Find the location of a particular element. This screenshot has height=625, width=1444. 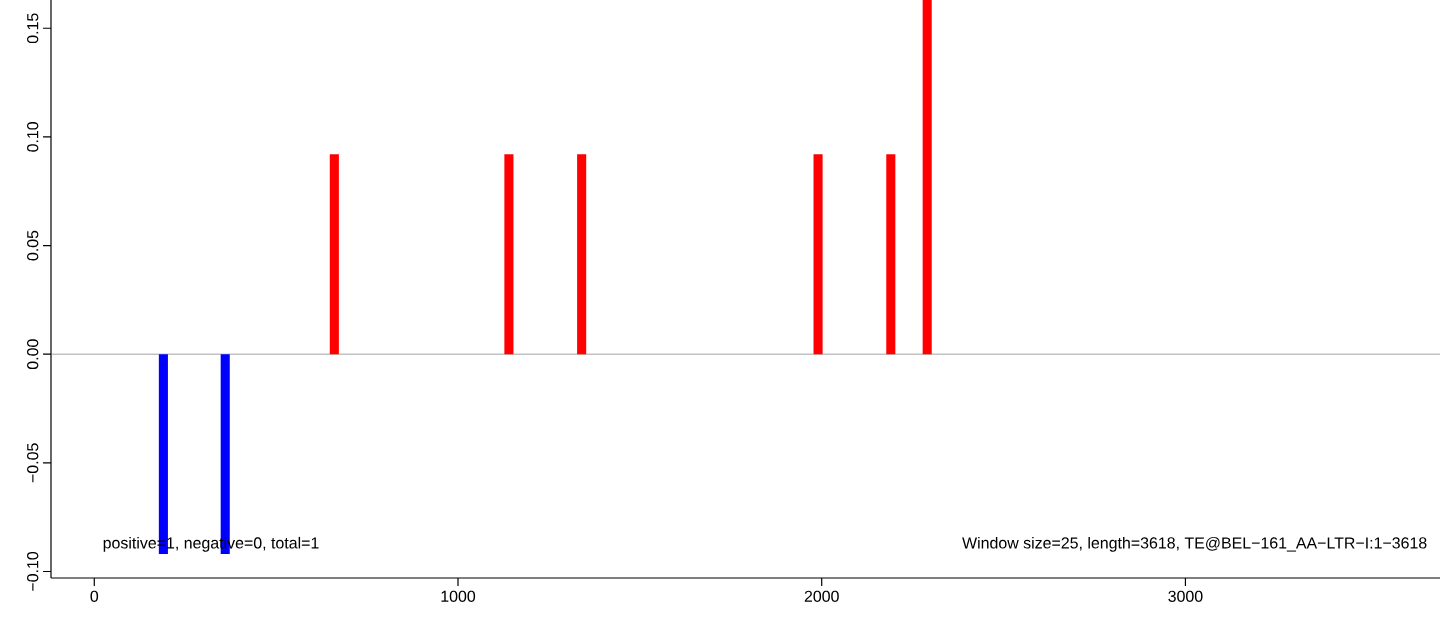

x-tick-label: 1000 is located at coordinates (458, 596).